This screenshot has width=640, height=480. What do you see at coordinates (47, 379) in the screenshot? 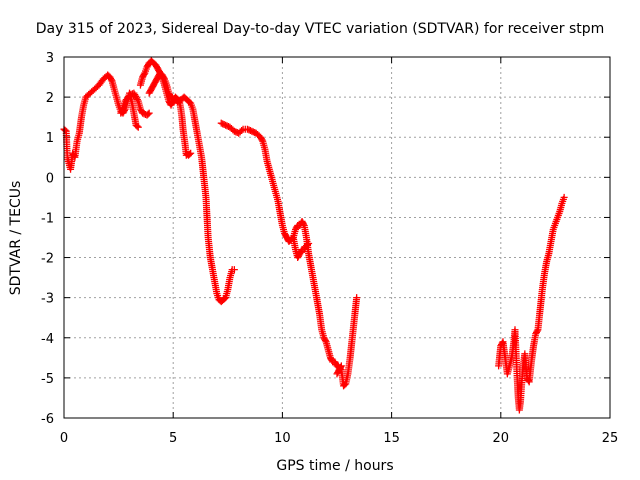
I see `y-tick-label: -5` at bounding box center [47, 379].